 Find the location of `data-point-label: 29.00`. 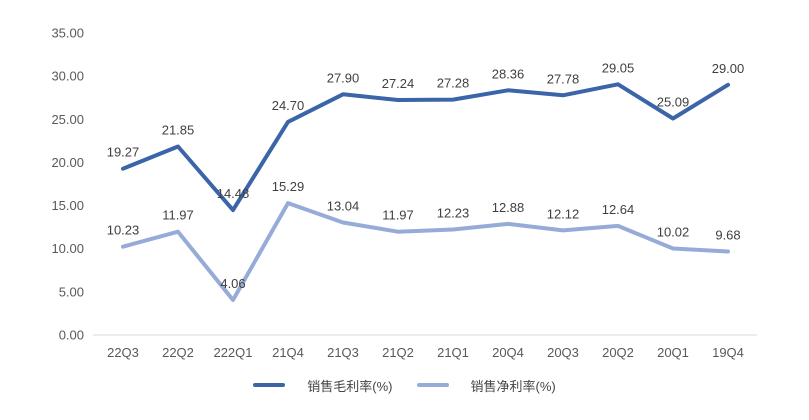

data-point-label: 29.00 is located at coordinates (728, 68).